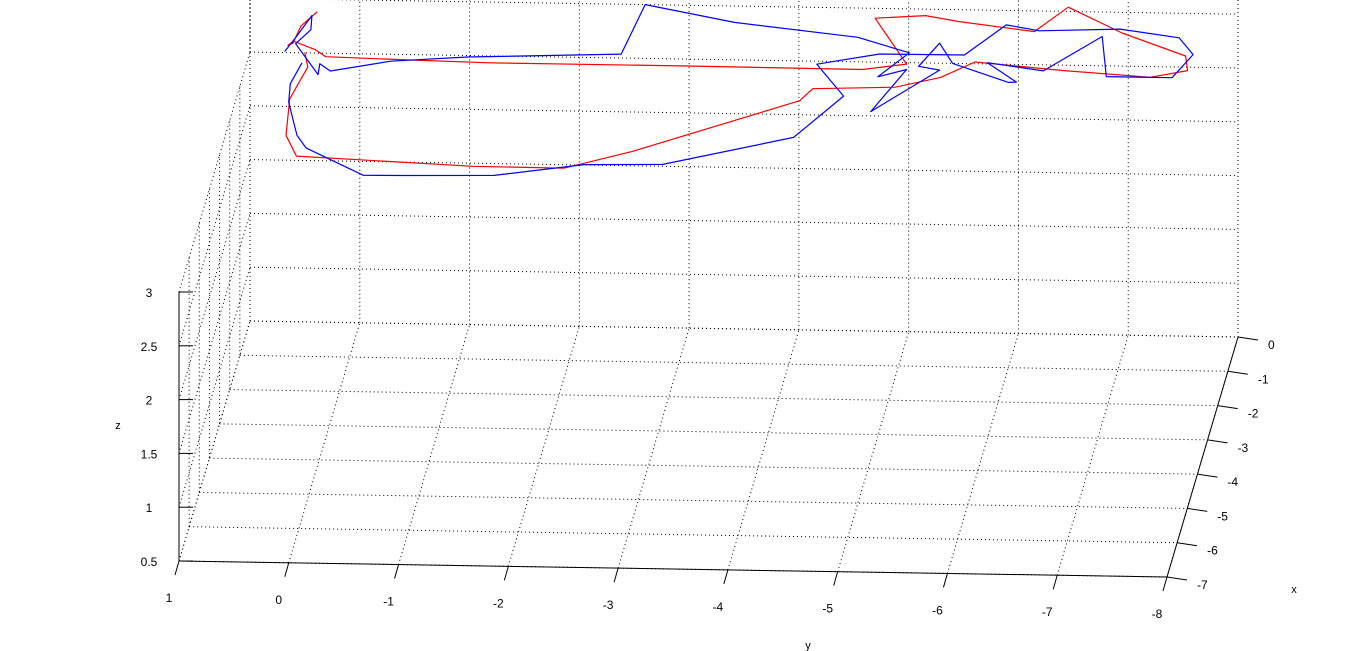 The image size is (1367, 651). I want to click on x-tick-label: -5, so click(1222, 516).